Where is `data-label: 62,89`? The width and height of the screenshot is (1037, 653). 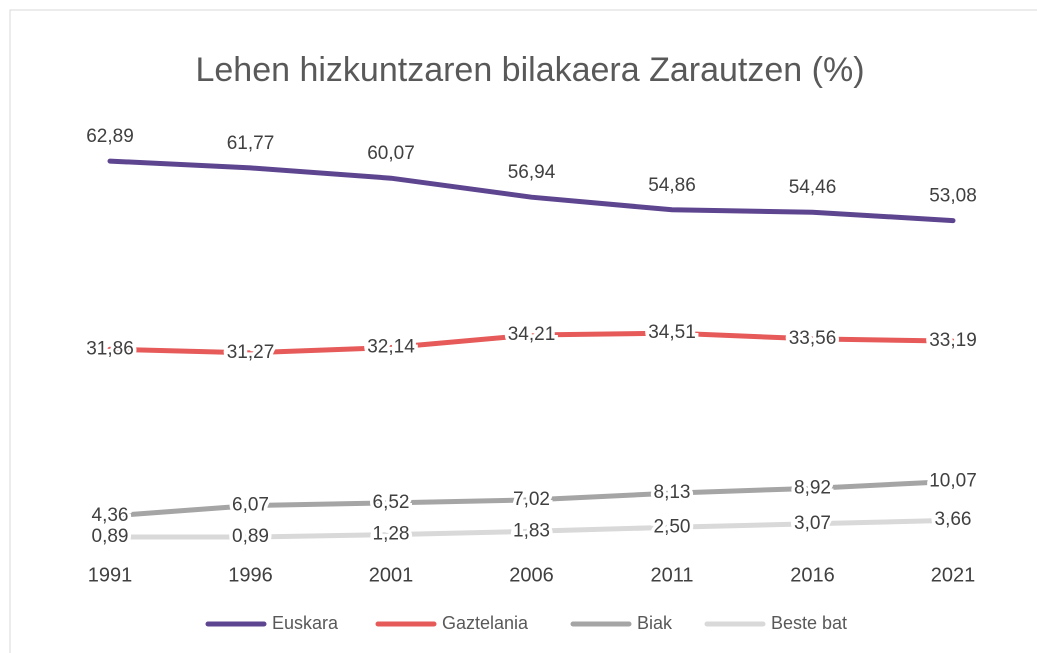
data-label: 62,89 is located at coordinates (110, 136).